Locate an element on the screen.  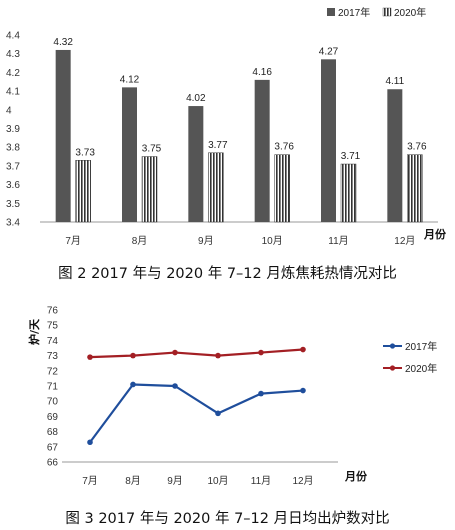
data-label: 4.27 is located at coordinates (329, 51).